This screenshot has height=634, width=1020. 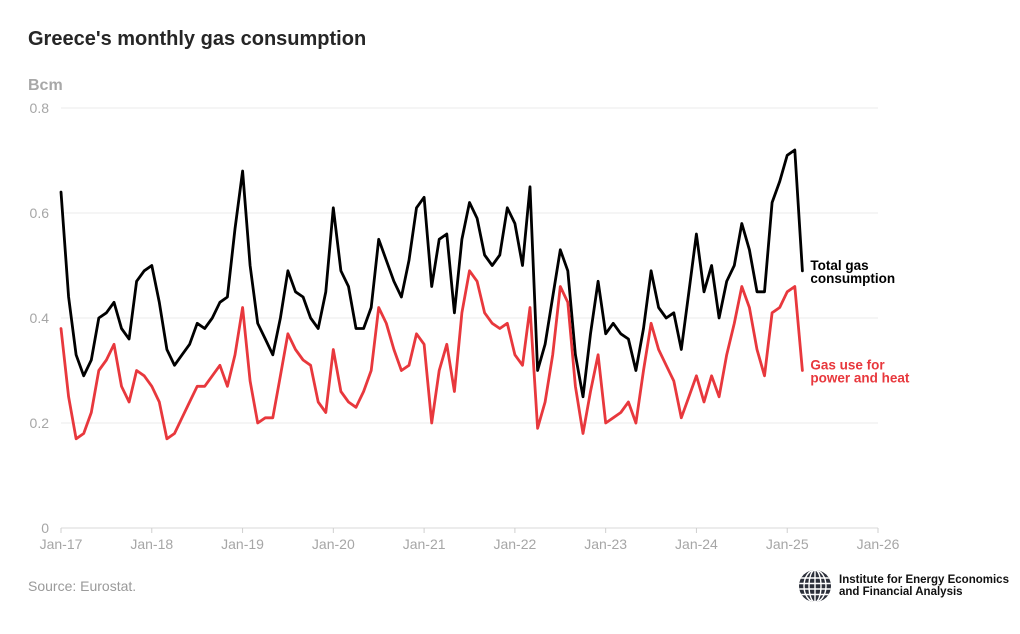 I want to click on organization-name-line2: and Financial Analysis, so click(x=901, y=592).